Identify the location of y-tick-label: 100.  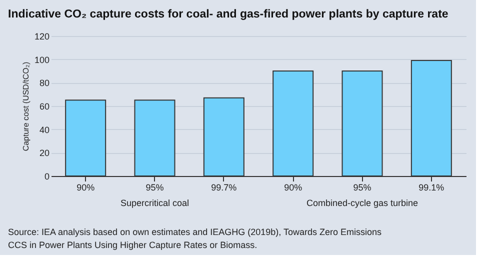
(42, 59).